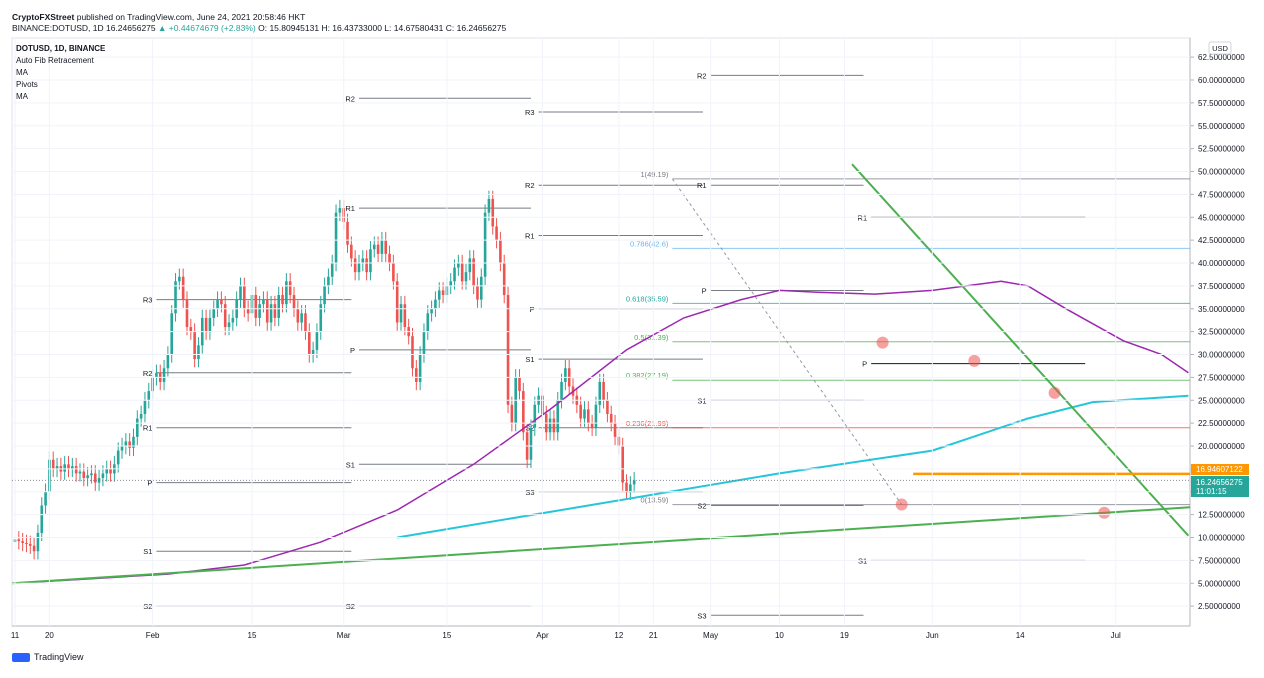  What do you see at coordinates (55, 60) in the screenshot?
I see `legend-item-fib: Auto Fib Retracement` at bounding box center [55, 60].